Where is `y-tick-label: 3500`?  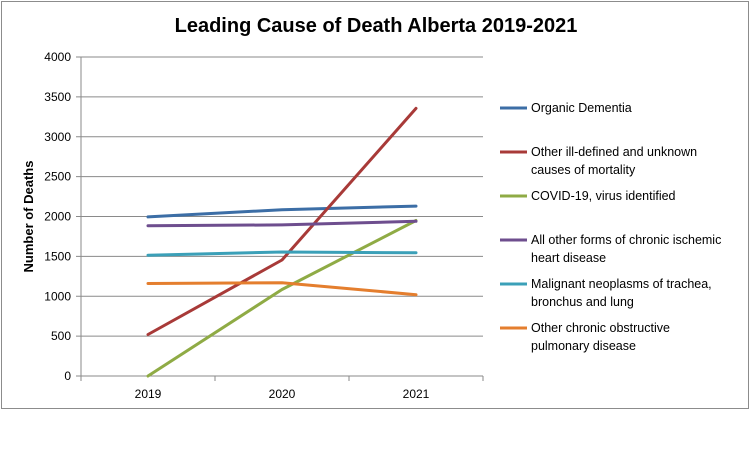 y-tick-label: 3500 is located at coordinates (57, 97).